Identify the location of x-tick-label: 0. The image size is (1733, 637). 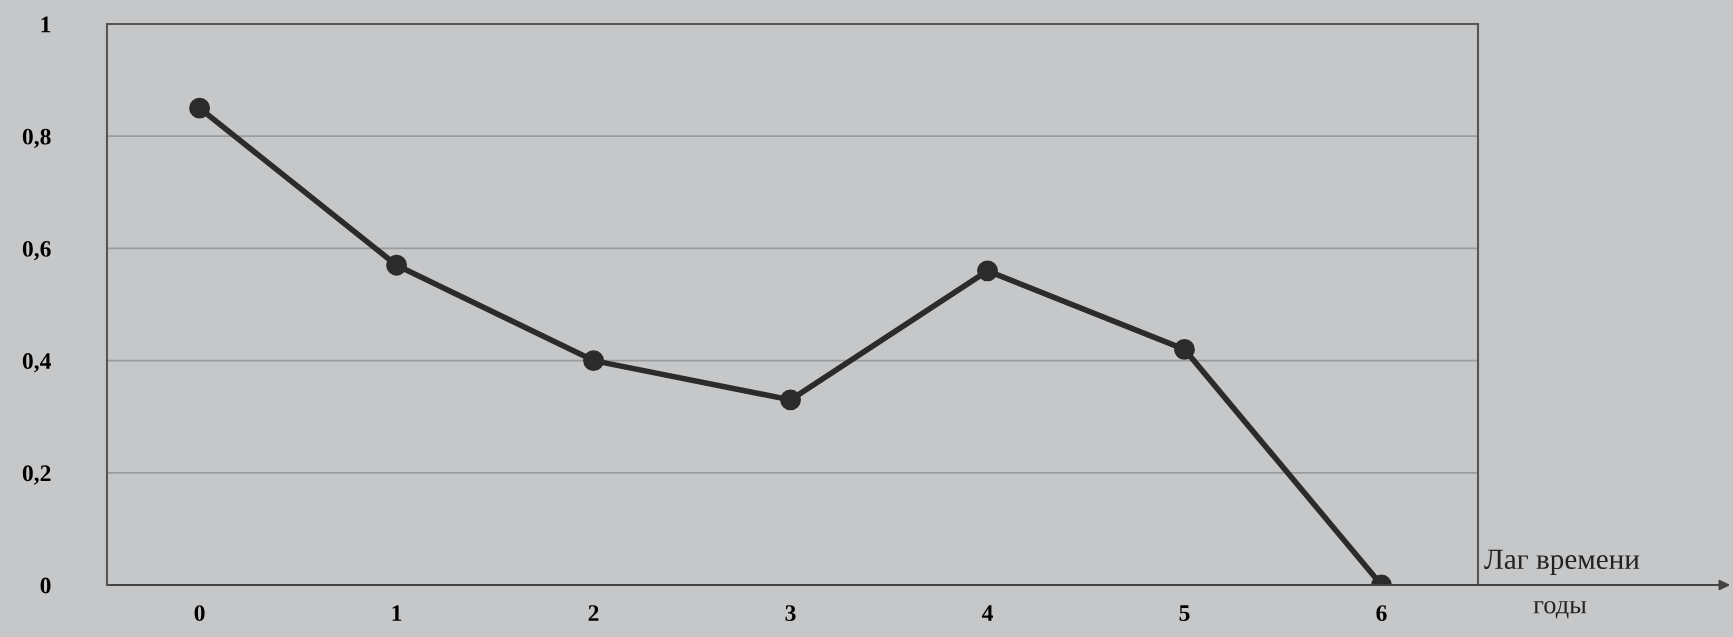
(199, 613).